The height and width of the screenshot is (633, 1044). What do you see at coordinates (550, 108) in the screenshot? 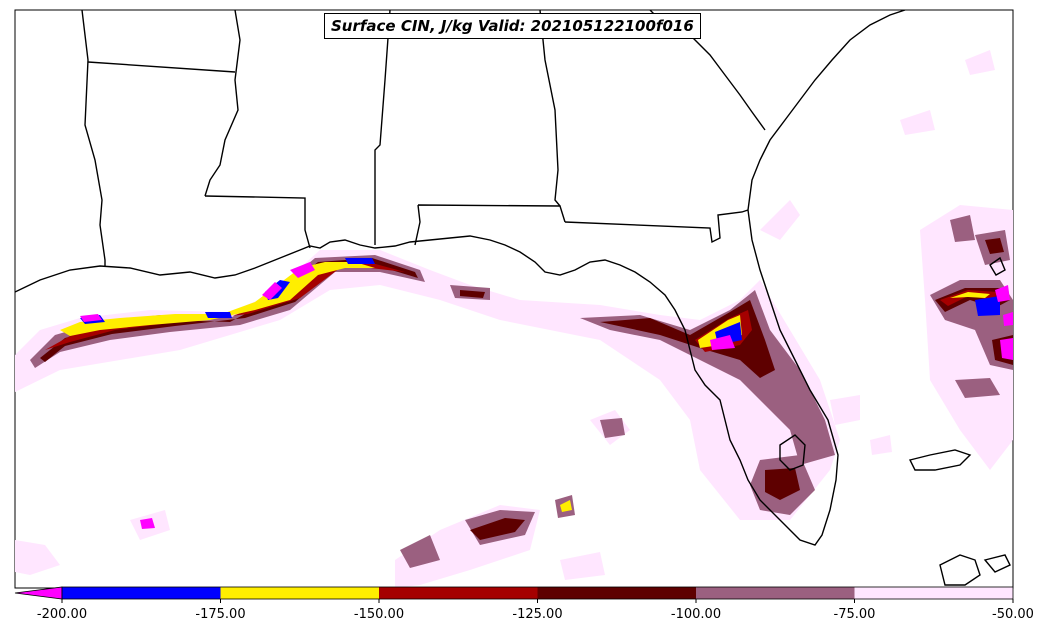
I see `state-line-al-ga` at bounding box center [550, 108].